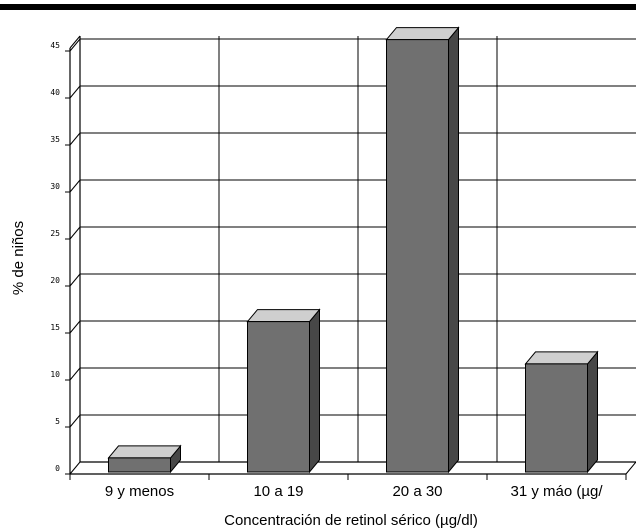 The width and height of the screenshot is (636, 531). Describe the element at coordinates (57, 468) in the screenshot. I see `y-tick-label: 0` at that location.